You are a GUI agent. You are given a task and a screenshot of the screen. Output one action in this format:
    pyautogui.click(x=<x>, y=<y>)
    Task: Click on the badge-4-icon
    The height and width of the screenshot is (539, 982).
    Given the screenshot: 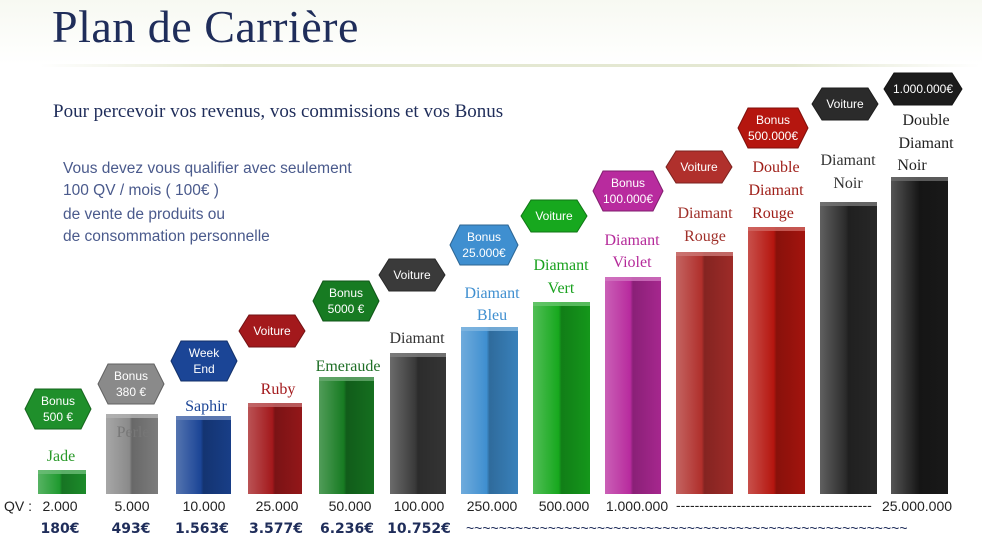 What is the action you would take?
    pyautogui.click(x=272, y=331)
    